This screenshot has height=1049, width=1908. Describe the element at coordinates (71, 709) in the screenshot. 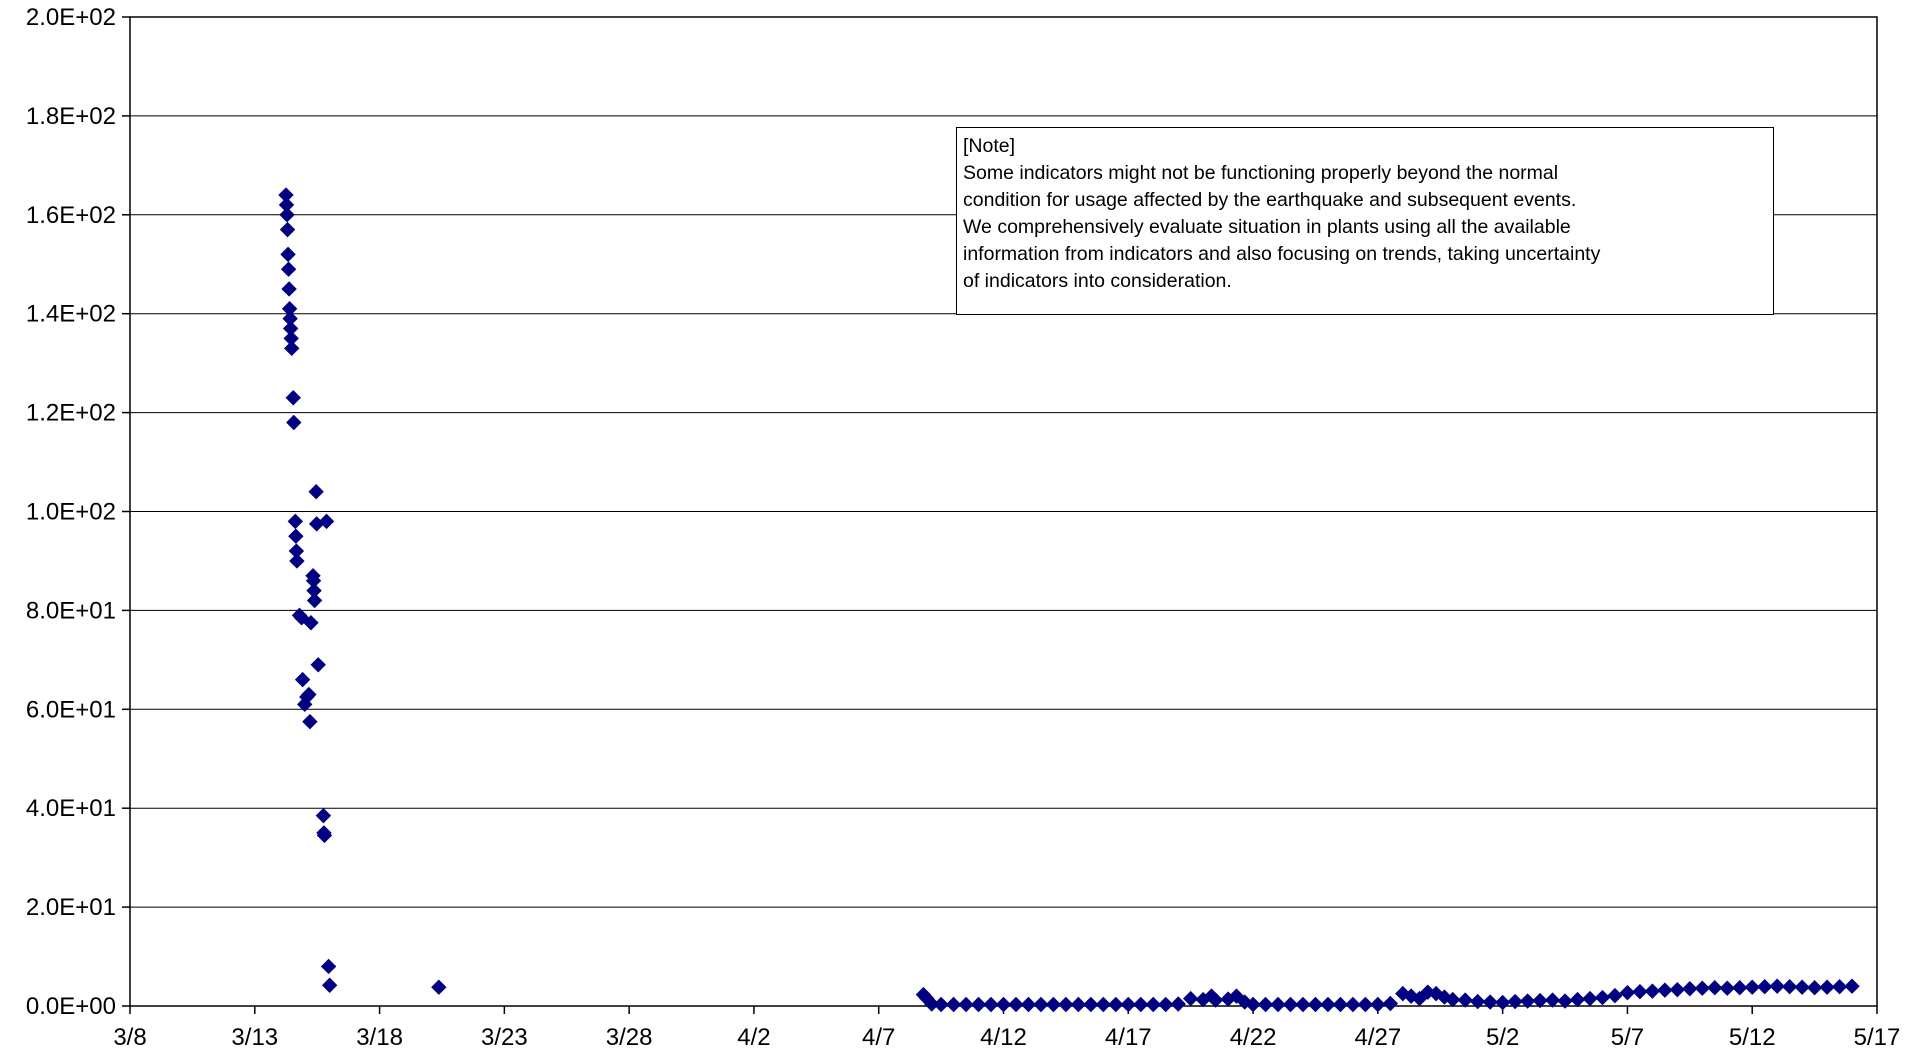

I see `y-tick-label: 6.0E+01` at that location.